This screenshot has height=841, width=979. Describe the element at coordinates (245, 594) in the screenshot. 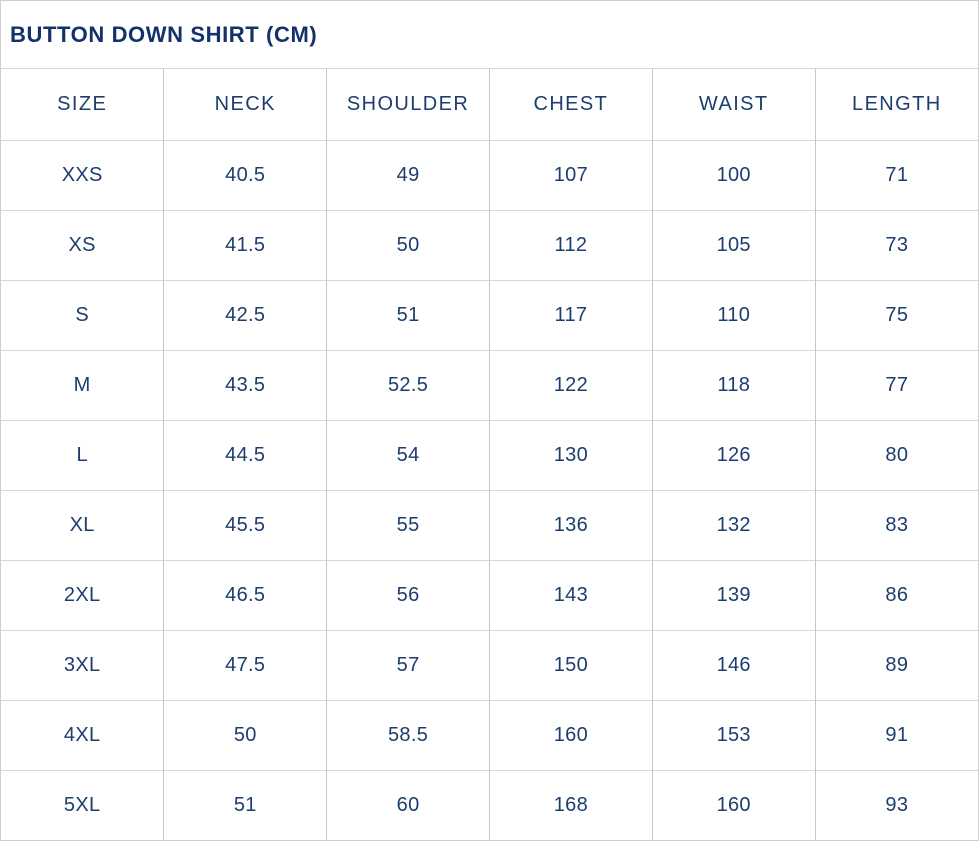

I see `measurement-cell: 46.5` at that location.